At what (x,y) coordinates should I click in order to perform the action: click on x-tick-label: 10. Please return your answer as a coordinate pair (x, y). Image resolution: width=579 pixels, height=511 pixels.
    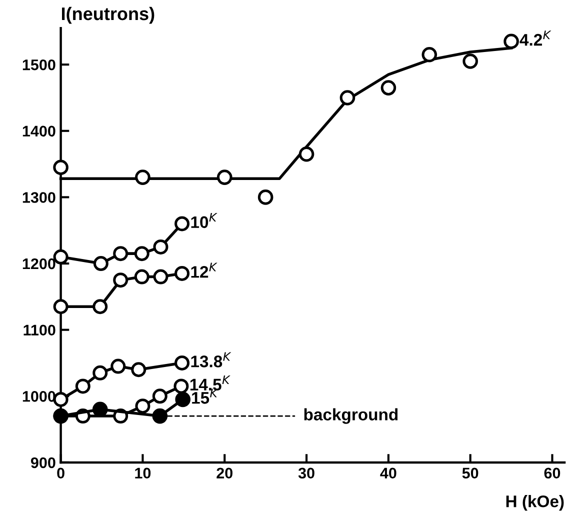
    Looking at the image, I should click on (143, 473).